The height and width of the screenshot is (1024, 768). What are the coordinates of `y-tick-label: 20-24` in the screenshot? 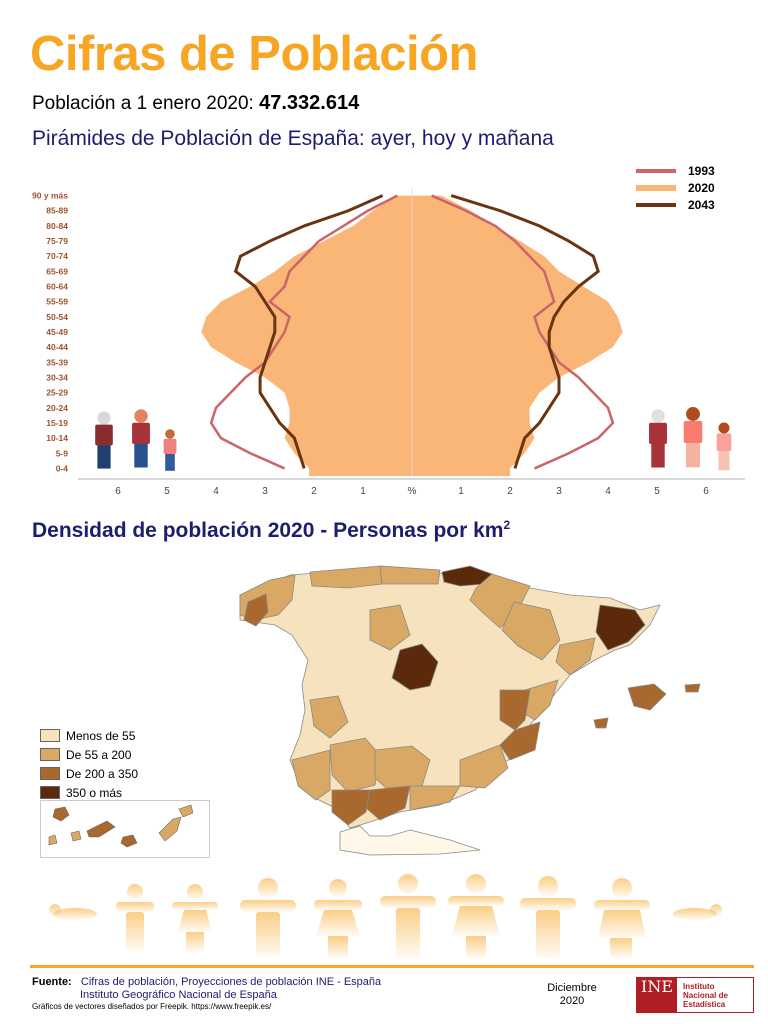 It's located at (57, 408).